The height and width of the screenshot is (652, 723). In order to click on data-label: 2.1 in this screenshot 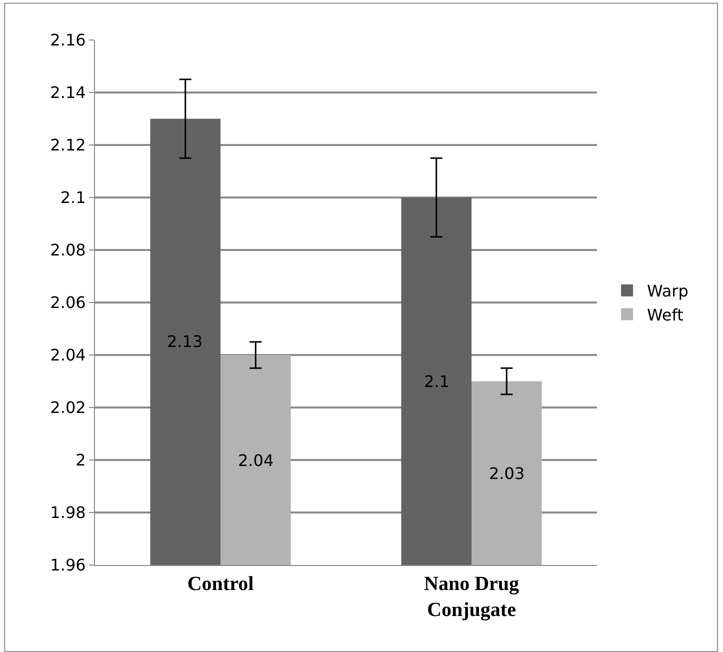, I will do `click(437, 381)`.